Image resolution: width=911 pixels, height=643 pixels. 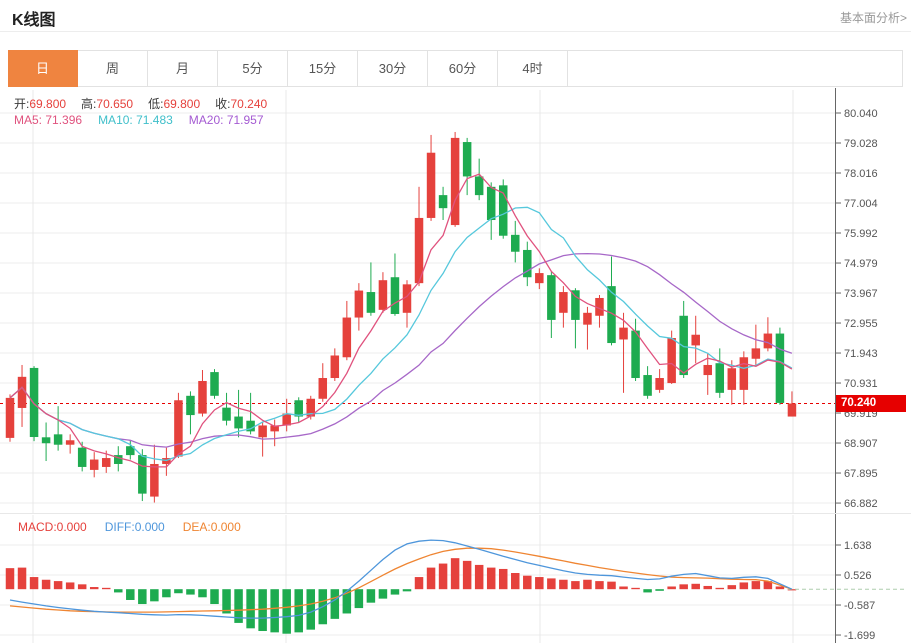 What do you see at coordinates (253, 68) in the screenshot?
I see `tab-5min: 5分` at bounding box center [253, 68].